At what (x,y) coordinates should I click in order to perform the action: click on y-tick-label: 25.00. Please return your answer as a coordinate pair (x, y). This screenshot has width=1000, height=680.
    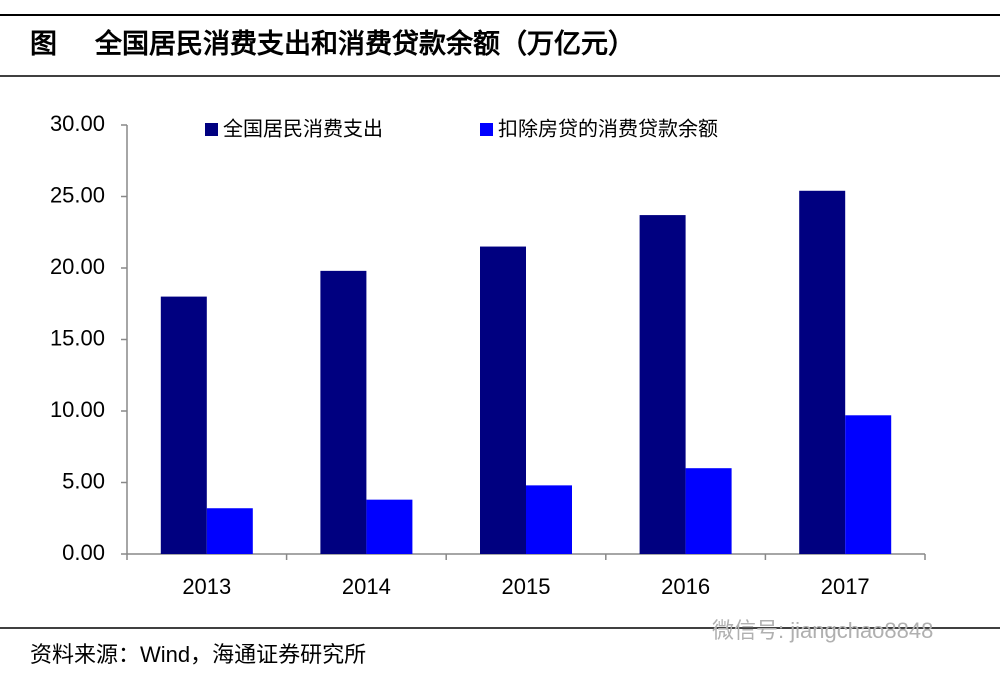
    Looking at the image, I should click on (77, 194).